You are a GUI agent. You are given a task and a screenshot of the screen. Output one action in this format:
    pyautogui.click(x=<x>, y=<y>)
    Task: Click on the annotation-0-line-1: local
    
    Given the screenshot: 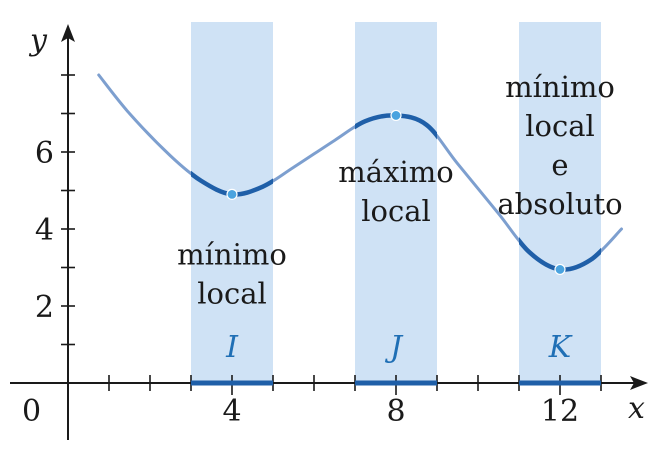 What is the action you would take?
    pyautogui.click(x=232, y=294)
    